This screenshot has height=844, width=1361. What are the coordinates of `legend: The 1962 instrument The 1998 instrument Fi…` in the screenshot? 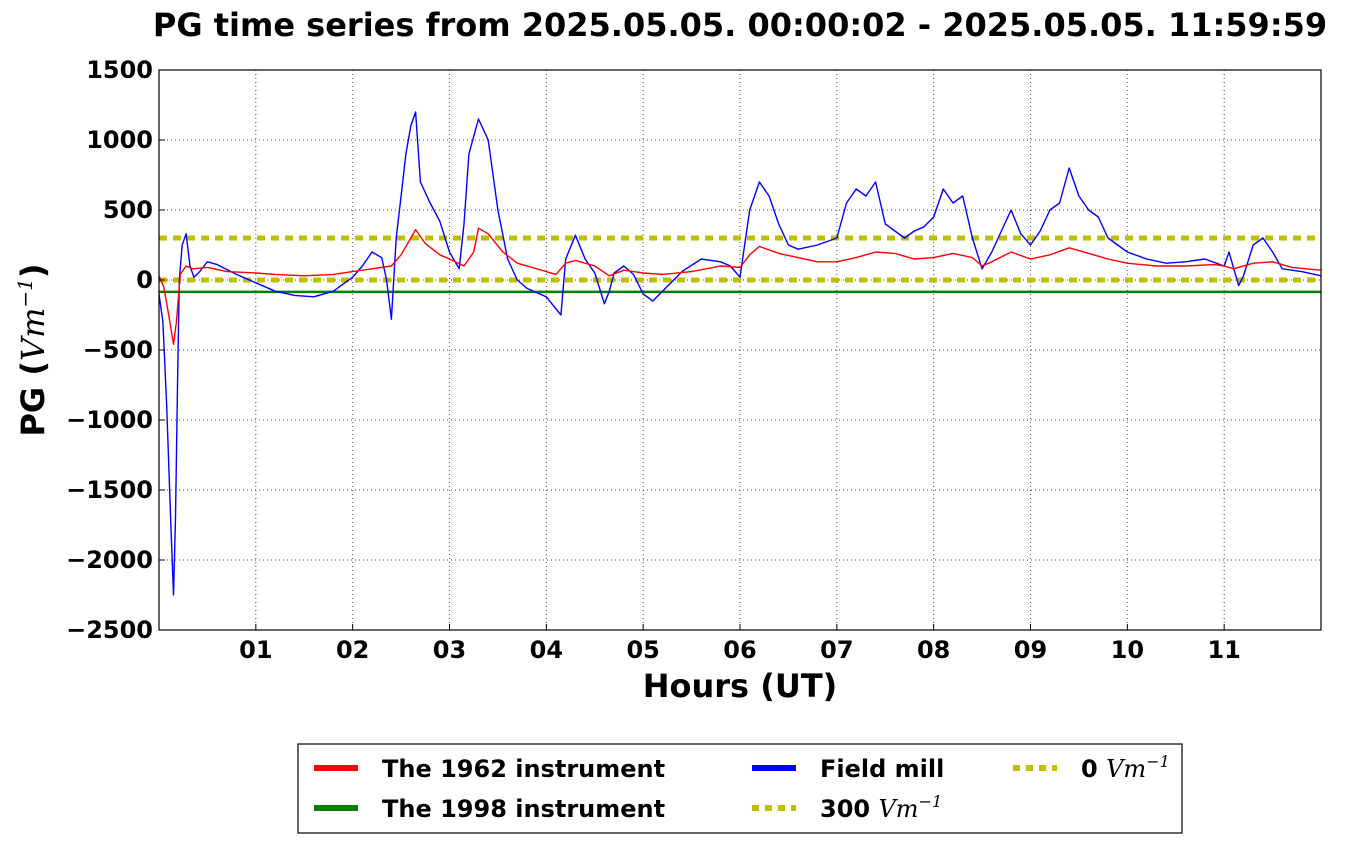 It's located at (740, 788).